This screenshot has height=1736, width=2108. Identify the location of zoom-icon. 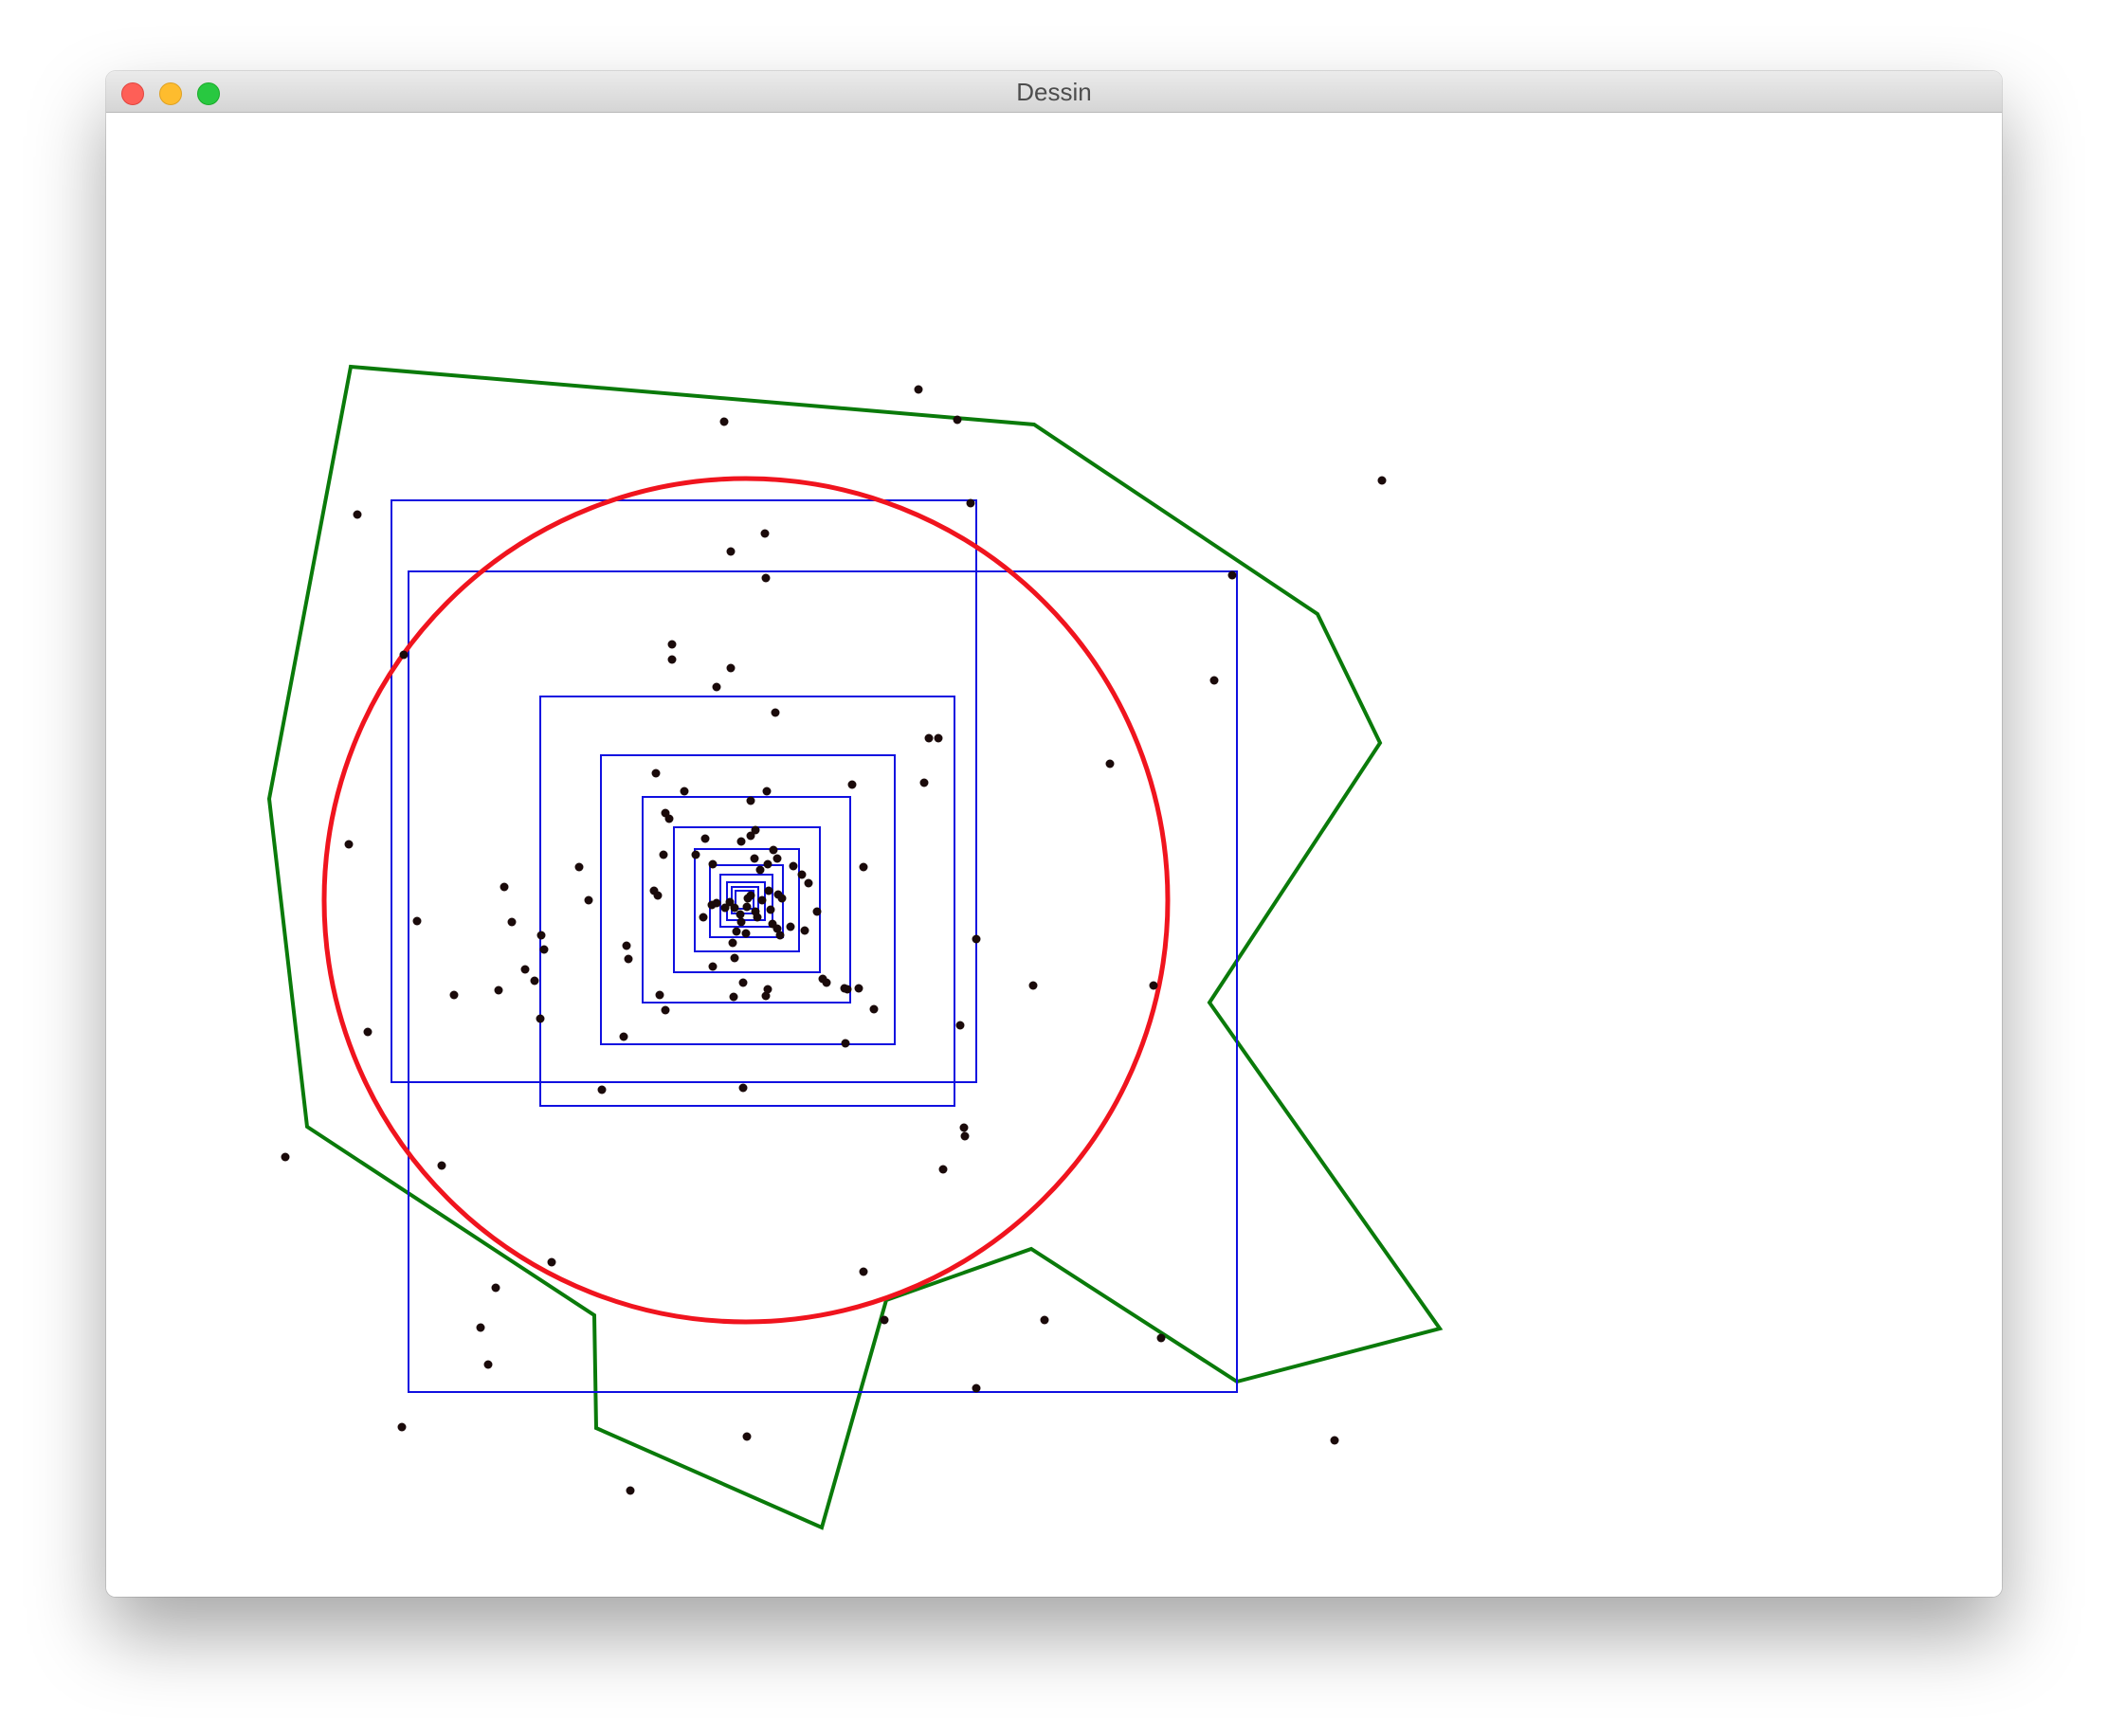
(208, 93).